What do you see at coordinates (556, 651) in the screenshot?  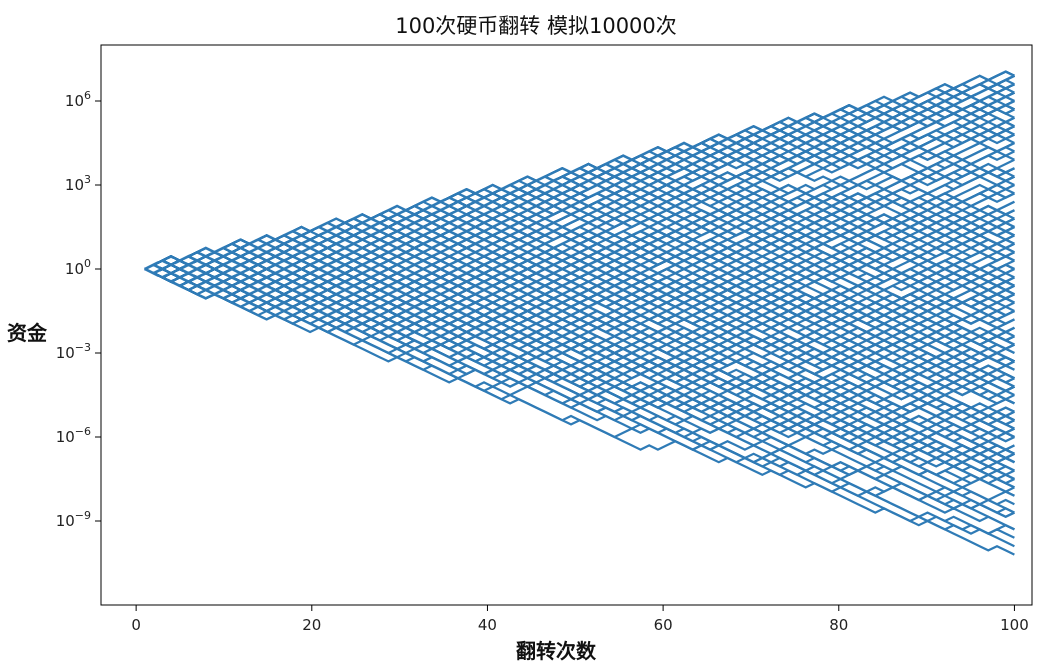 I see `x-axis-label: 翻转次数` at bounding box center [556, 651].